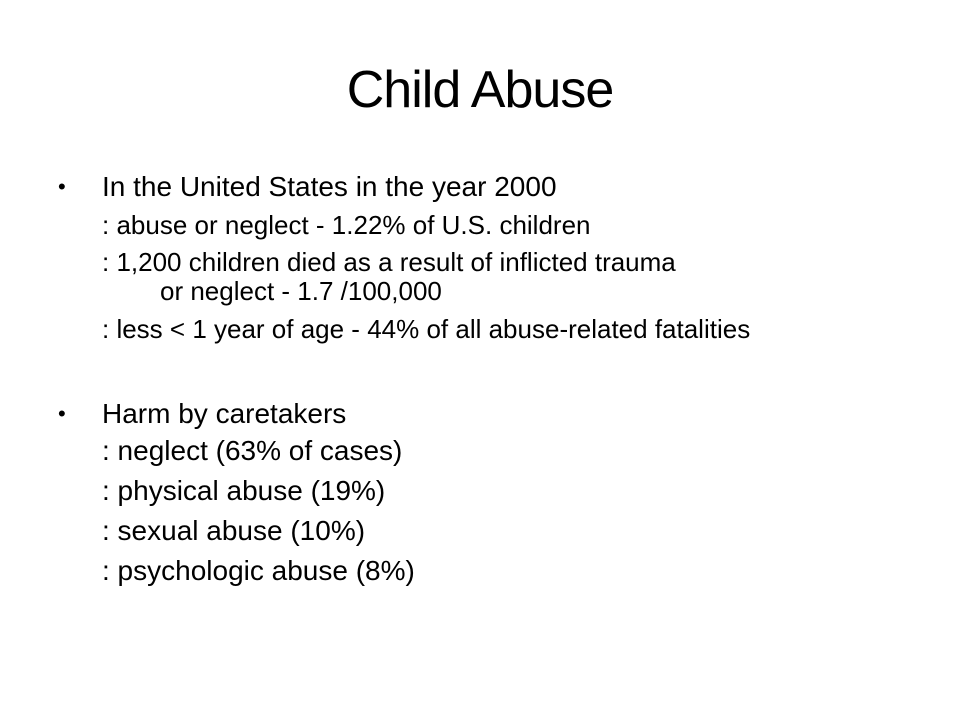  I want to click on sub-item-psychologic-abuse: : psychologic abuse (8%), so click(258, 570).